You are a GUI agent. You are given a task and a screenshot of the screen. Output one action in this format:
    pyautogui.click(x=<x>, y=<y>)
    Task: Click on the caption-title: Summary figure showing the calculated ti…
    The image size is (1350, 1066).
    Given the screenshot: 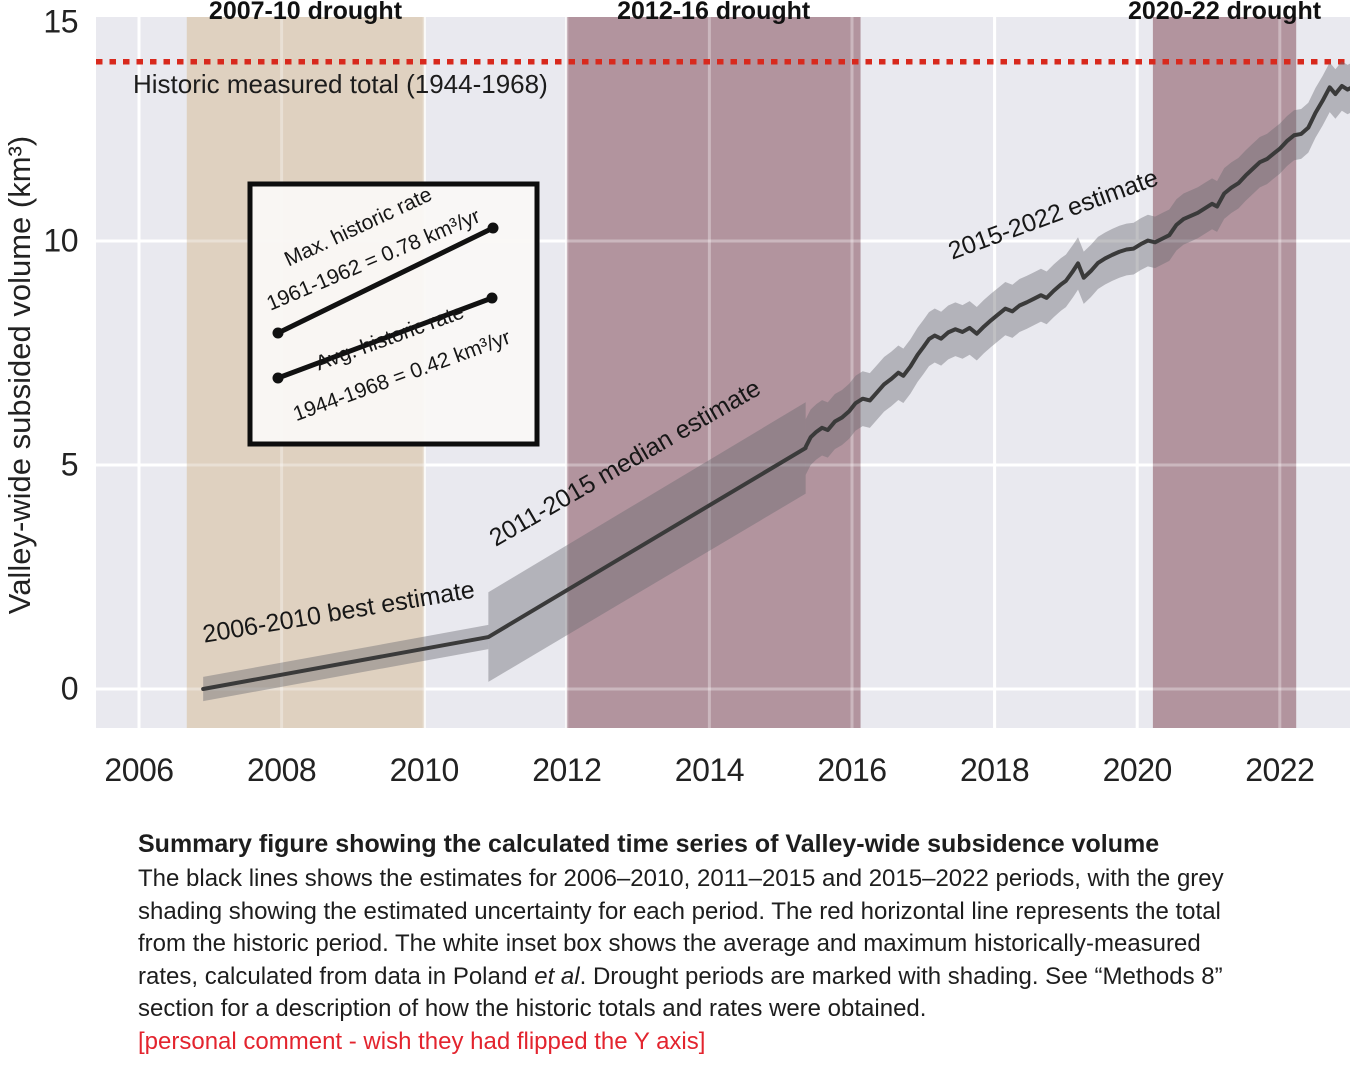 What is the action you would take?
    pyautogui.click(x=649, y=844)
    